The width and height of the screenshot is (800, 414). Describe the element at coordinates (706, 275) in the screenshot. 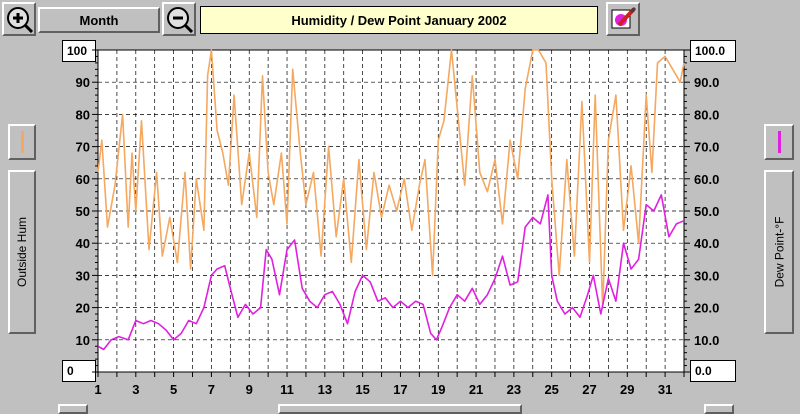

I see `y-tick-label-right: 30.0` at that location.